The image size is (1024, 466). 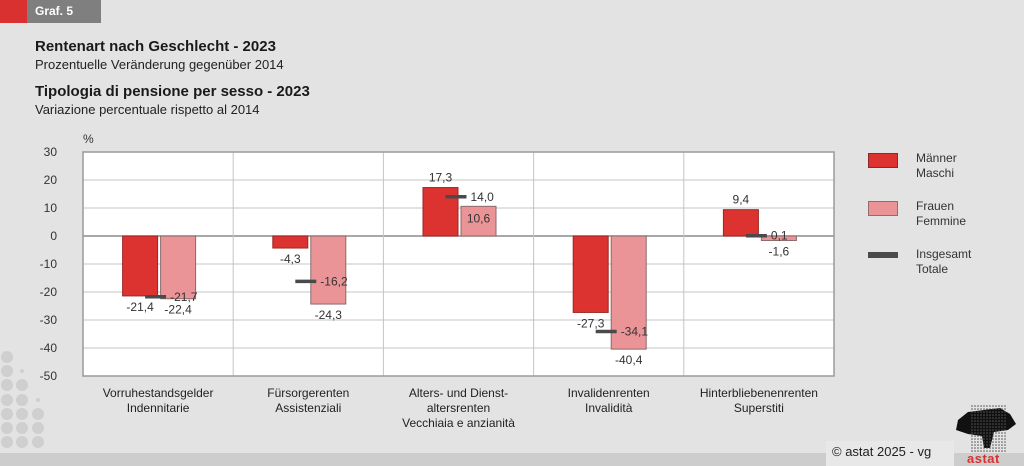 What do you see at coordinates (178, 310) in the screenshot?
I see `data-label-frauen: -22,4` at bounding box center [178, 310].